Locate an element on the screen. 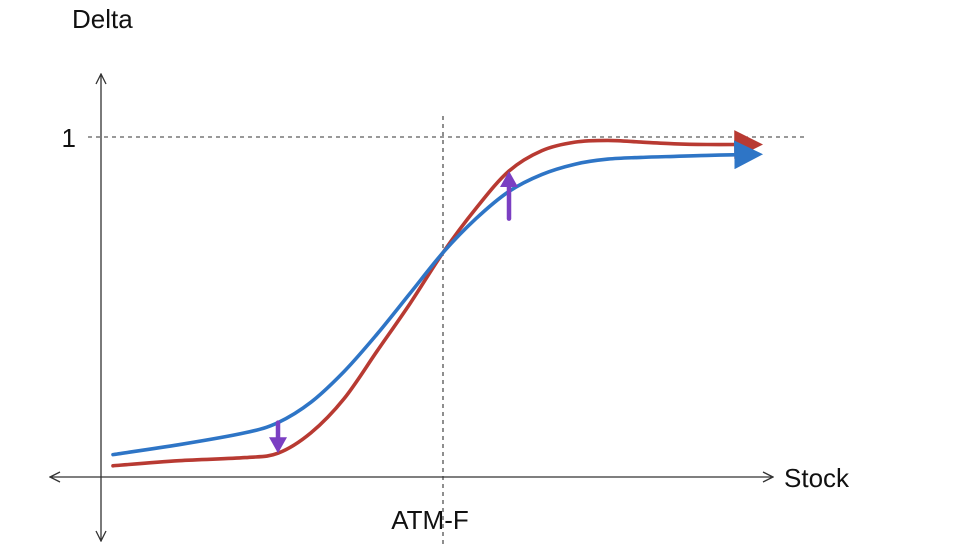  y-axis-label: Delta is located at coordinates (102, 19).